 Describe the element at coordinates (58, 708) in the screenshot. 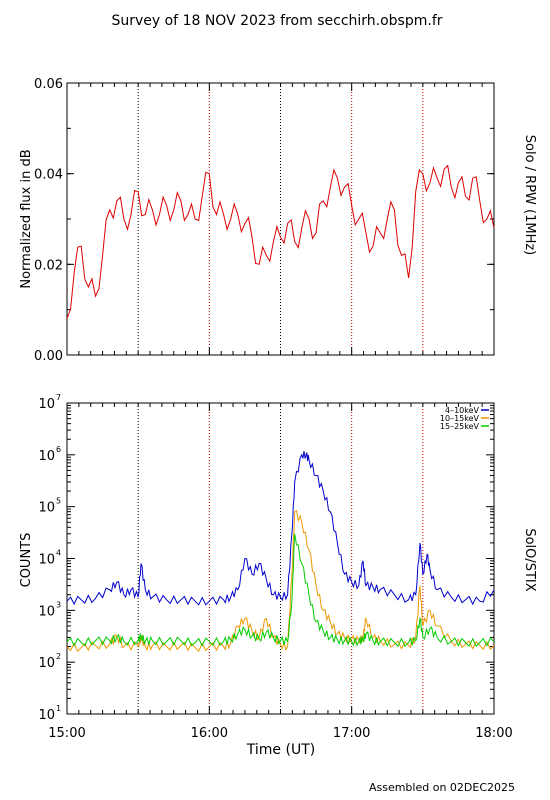

I see `stix-y-tick-exponent: 1` at that location.